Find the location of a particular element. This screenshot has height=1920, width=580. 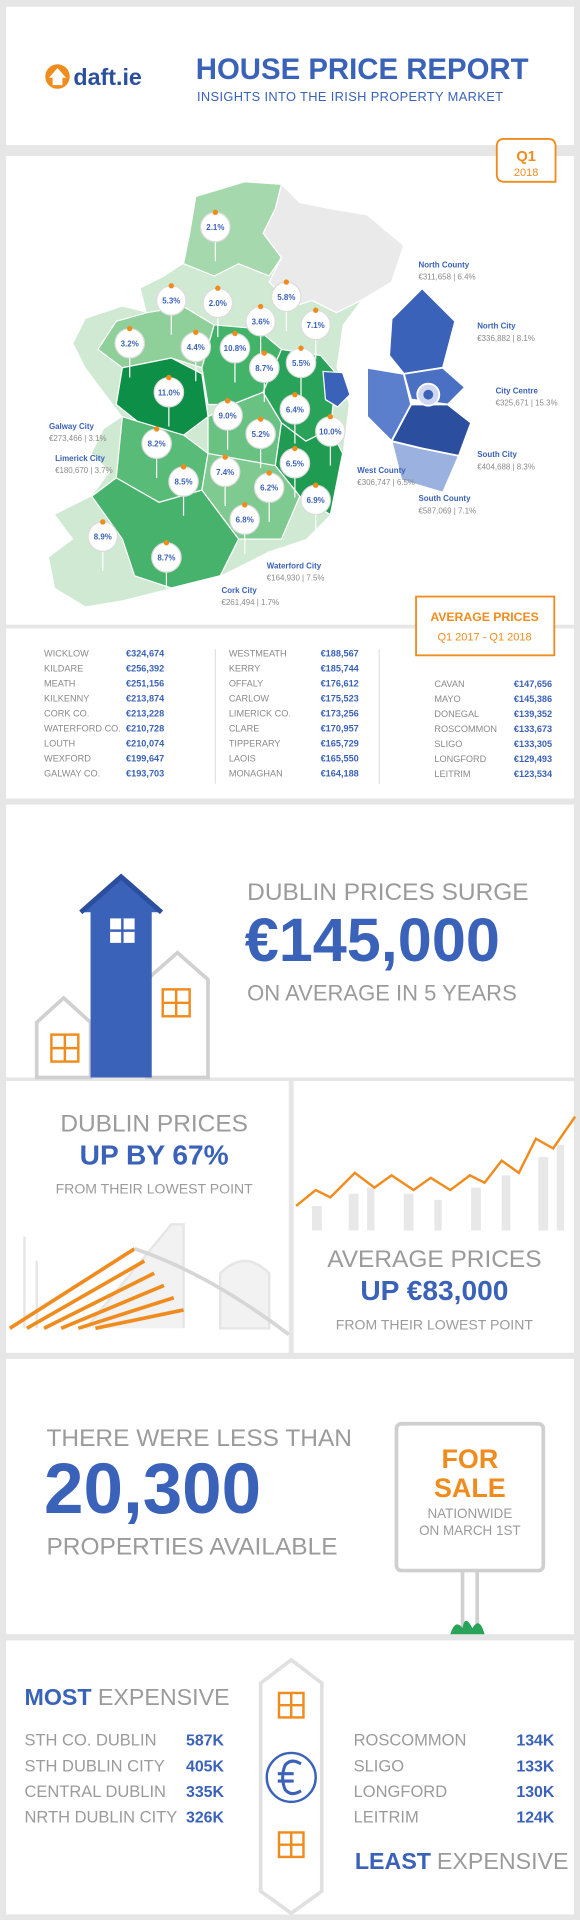

title: HOUSE PRICE REPORT is located at coordinates (362, 69).